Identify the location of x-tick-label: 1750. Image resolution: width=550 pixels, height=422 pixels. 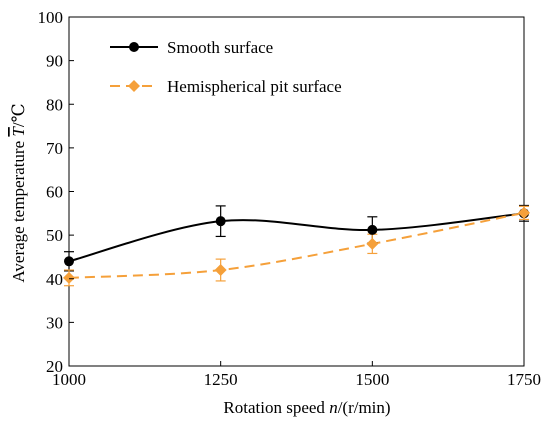
(524, 379).